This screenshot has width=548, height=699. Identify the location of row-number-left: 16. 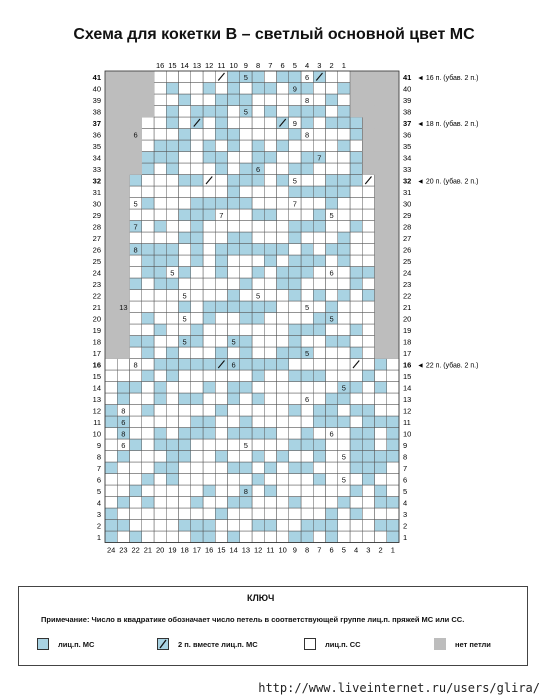
(97, 365).